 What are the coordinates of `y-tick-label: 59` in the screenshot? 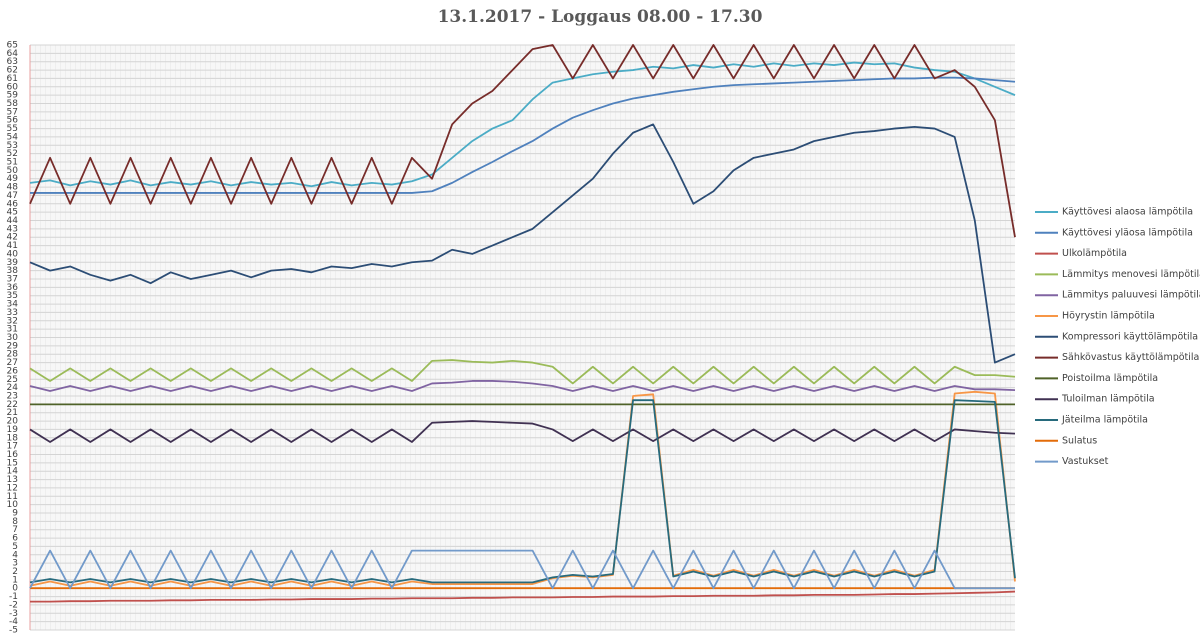 It's located at (13, 96).